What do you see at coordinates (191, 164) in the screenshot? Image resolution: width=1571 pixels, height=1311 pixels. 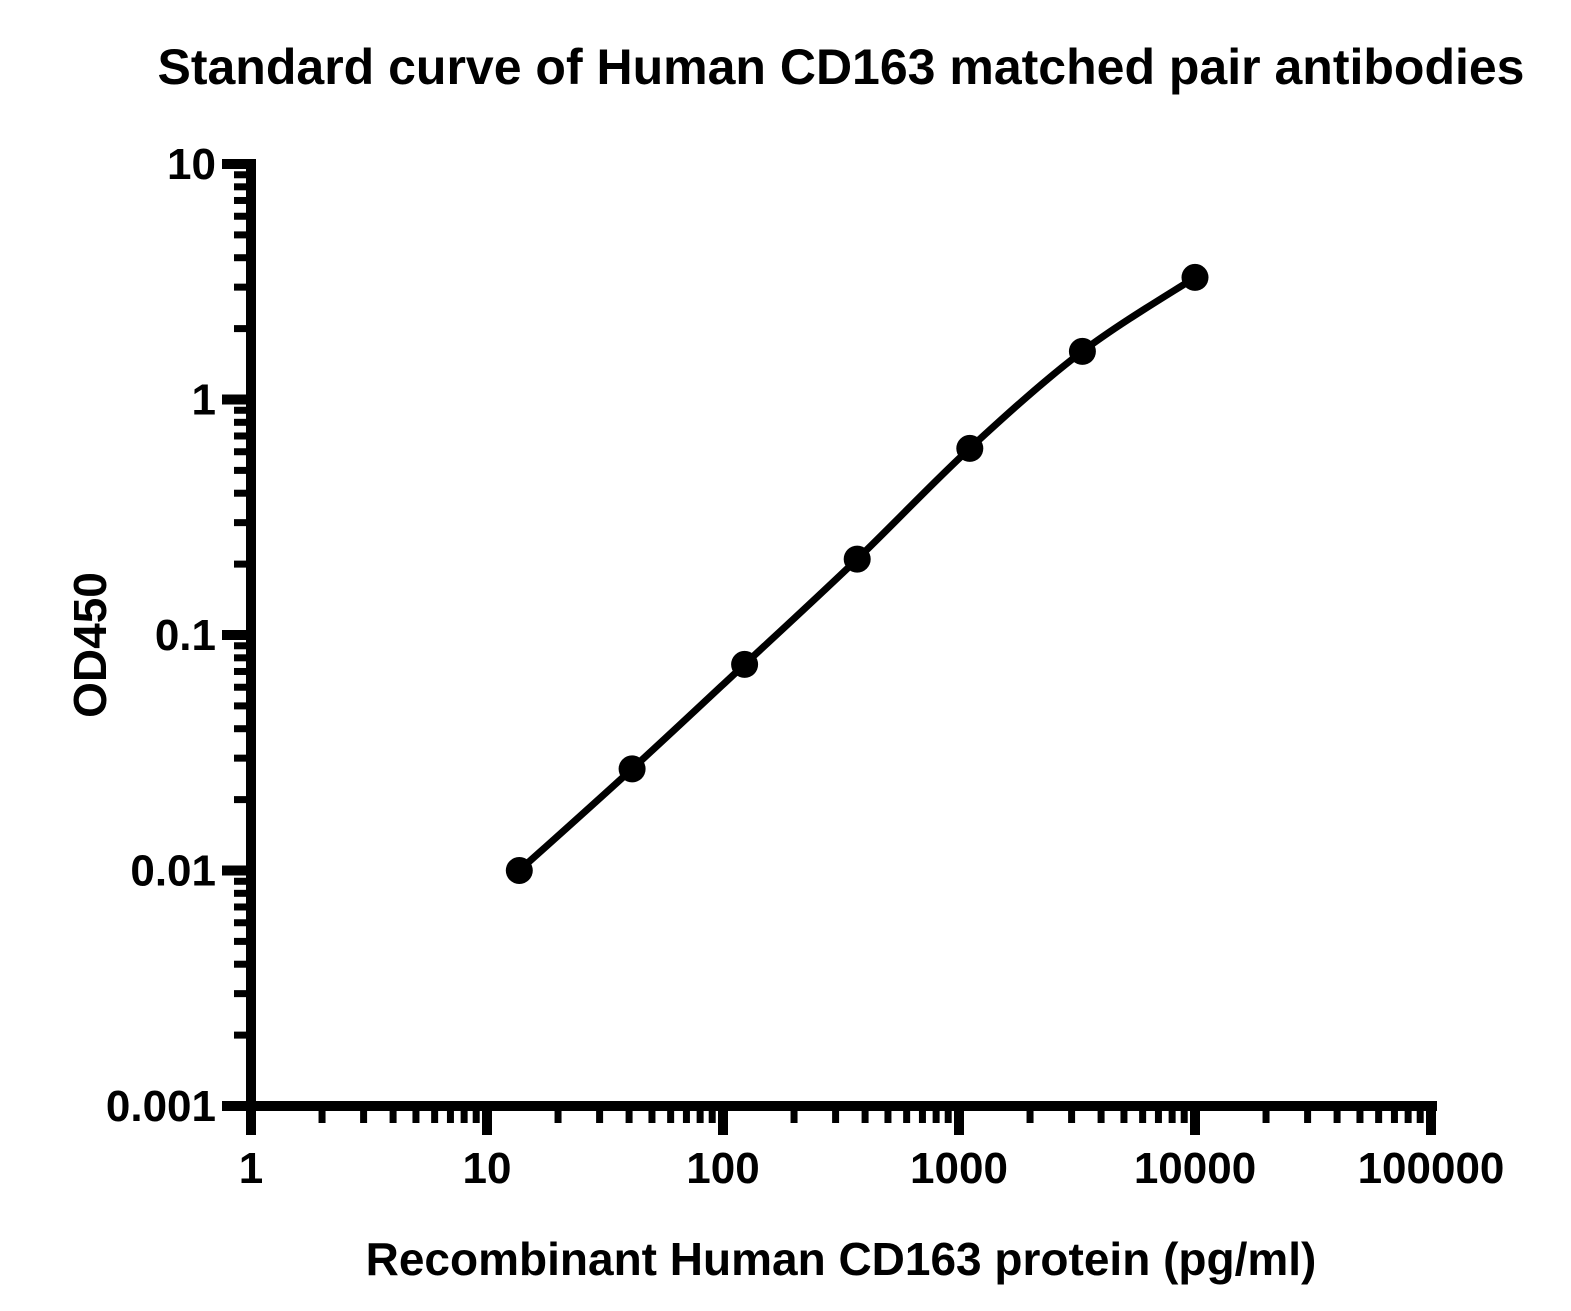 I see `y-tick-label: 10` at bounding box center [191, 164].